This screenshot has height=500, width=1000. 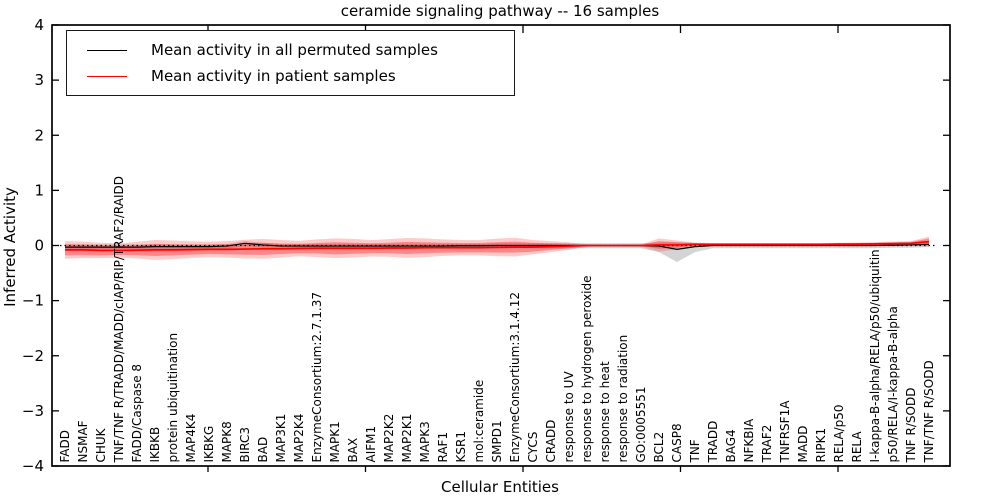 I want to click on x-tick-label: BAG4, so click(x=731, y=445).